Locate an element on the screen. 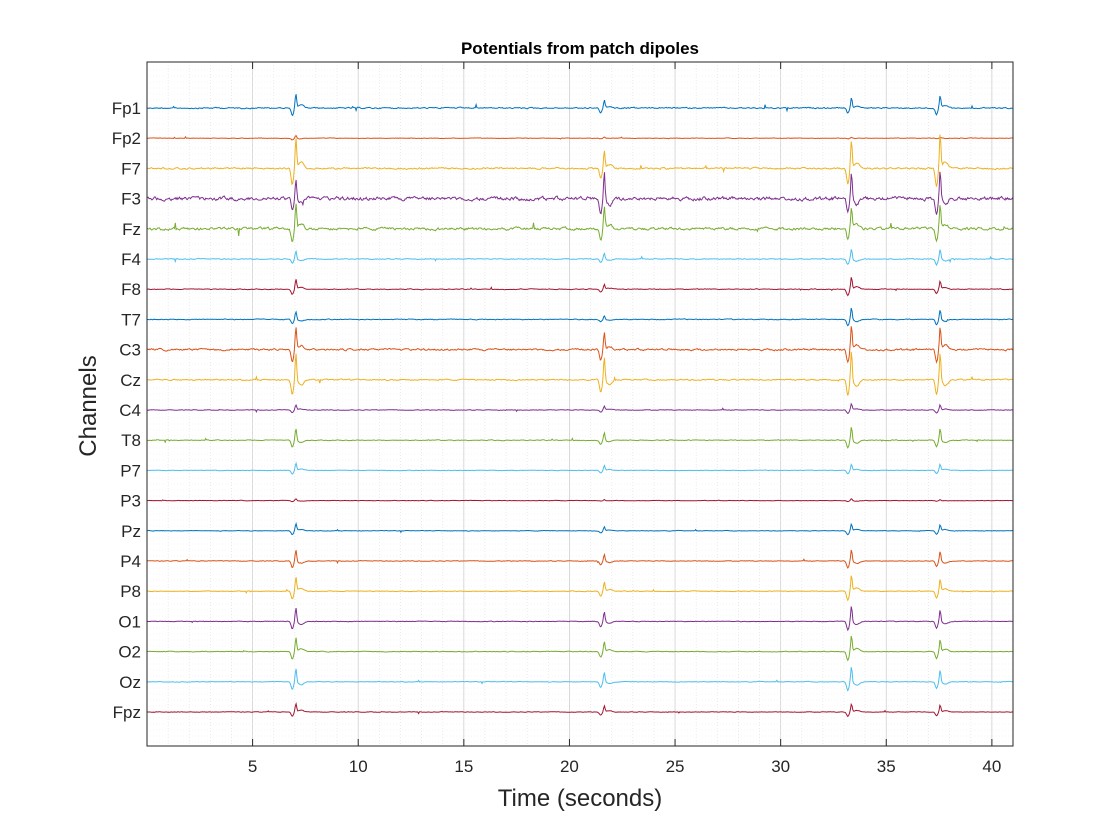 The image size is (1120, 840). channel-label-f4: F4 is located at coordinates (131, 259).